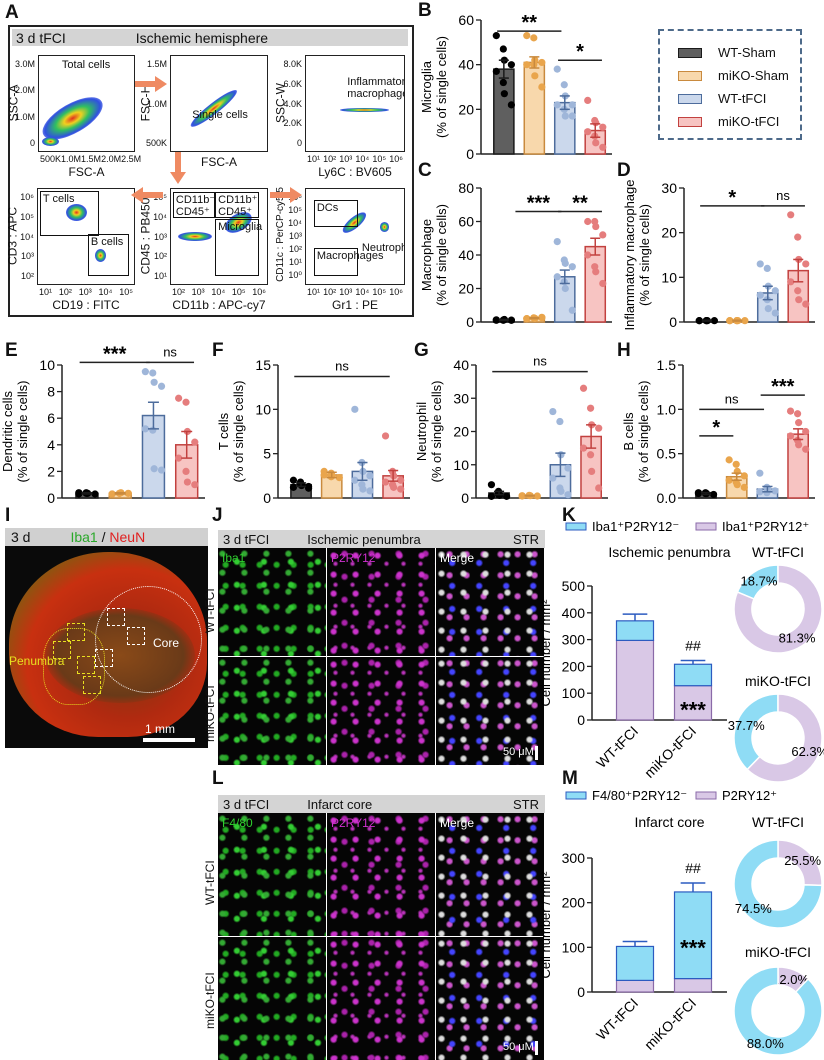 The image size is (824, 1060). Describe the element at coordinates (314, 159) in the screenshot. I see `x-tick-label: 10¹` at that location.